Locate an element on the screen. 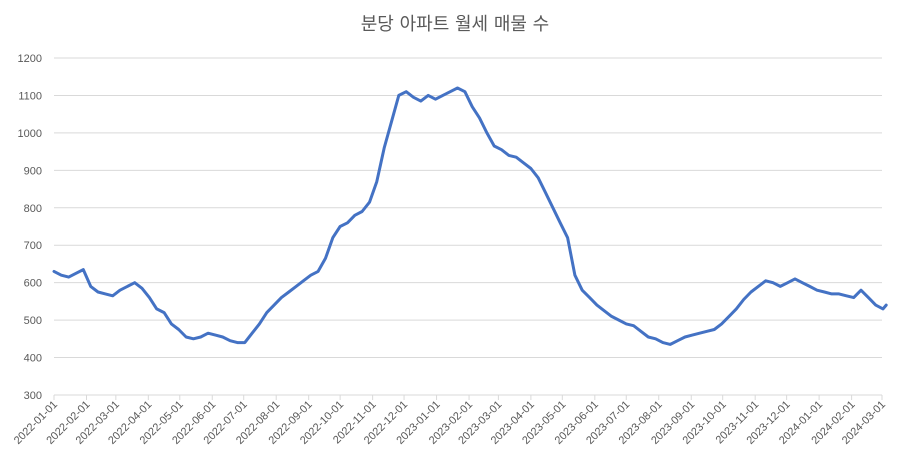 The width and height of the screenshot is (911, 461). y-tick-label: 700 is located at coordinates (33, 246).